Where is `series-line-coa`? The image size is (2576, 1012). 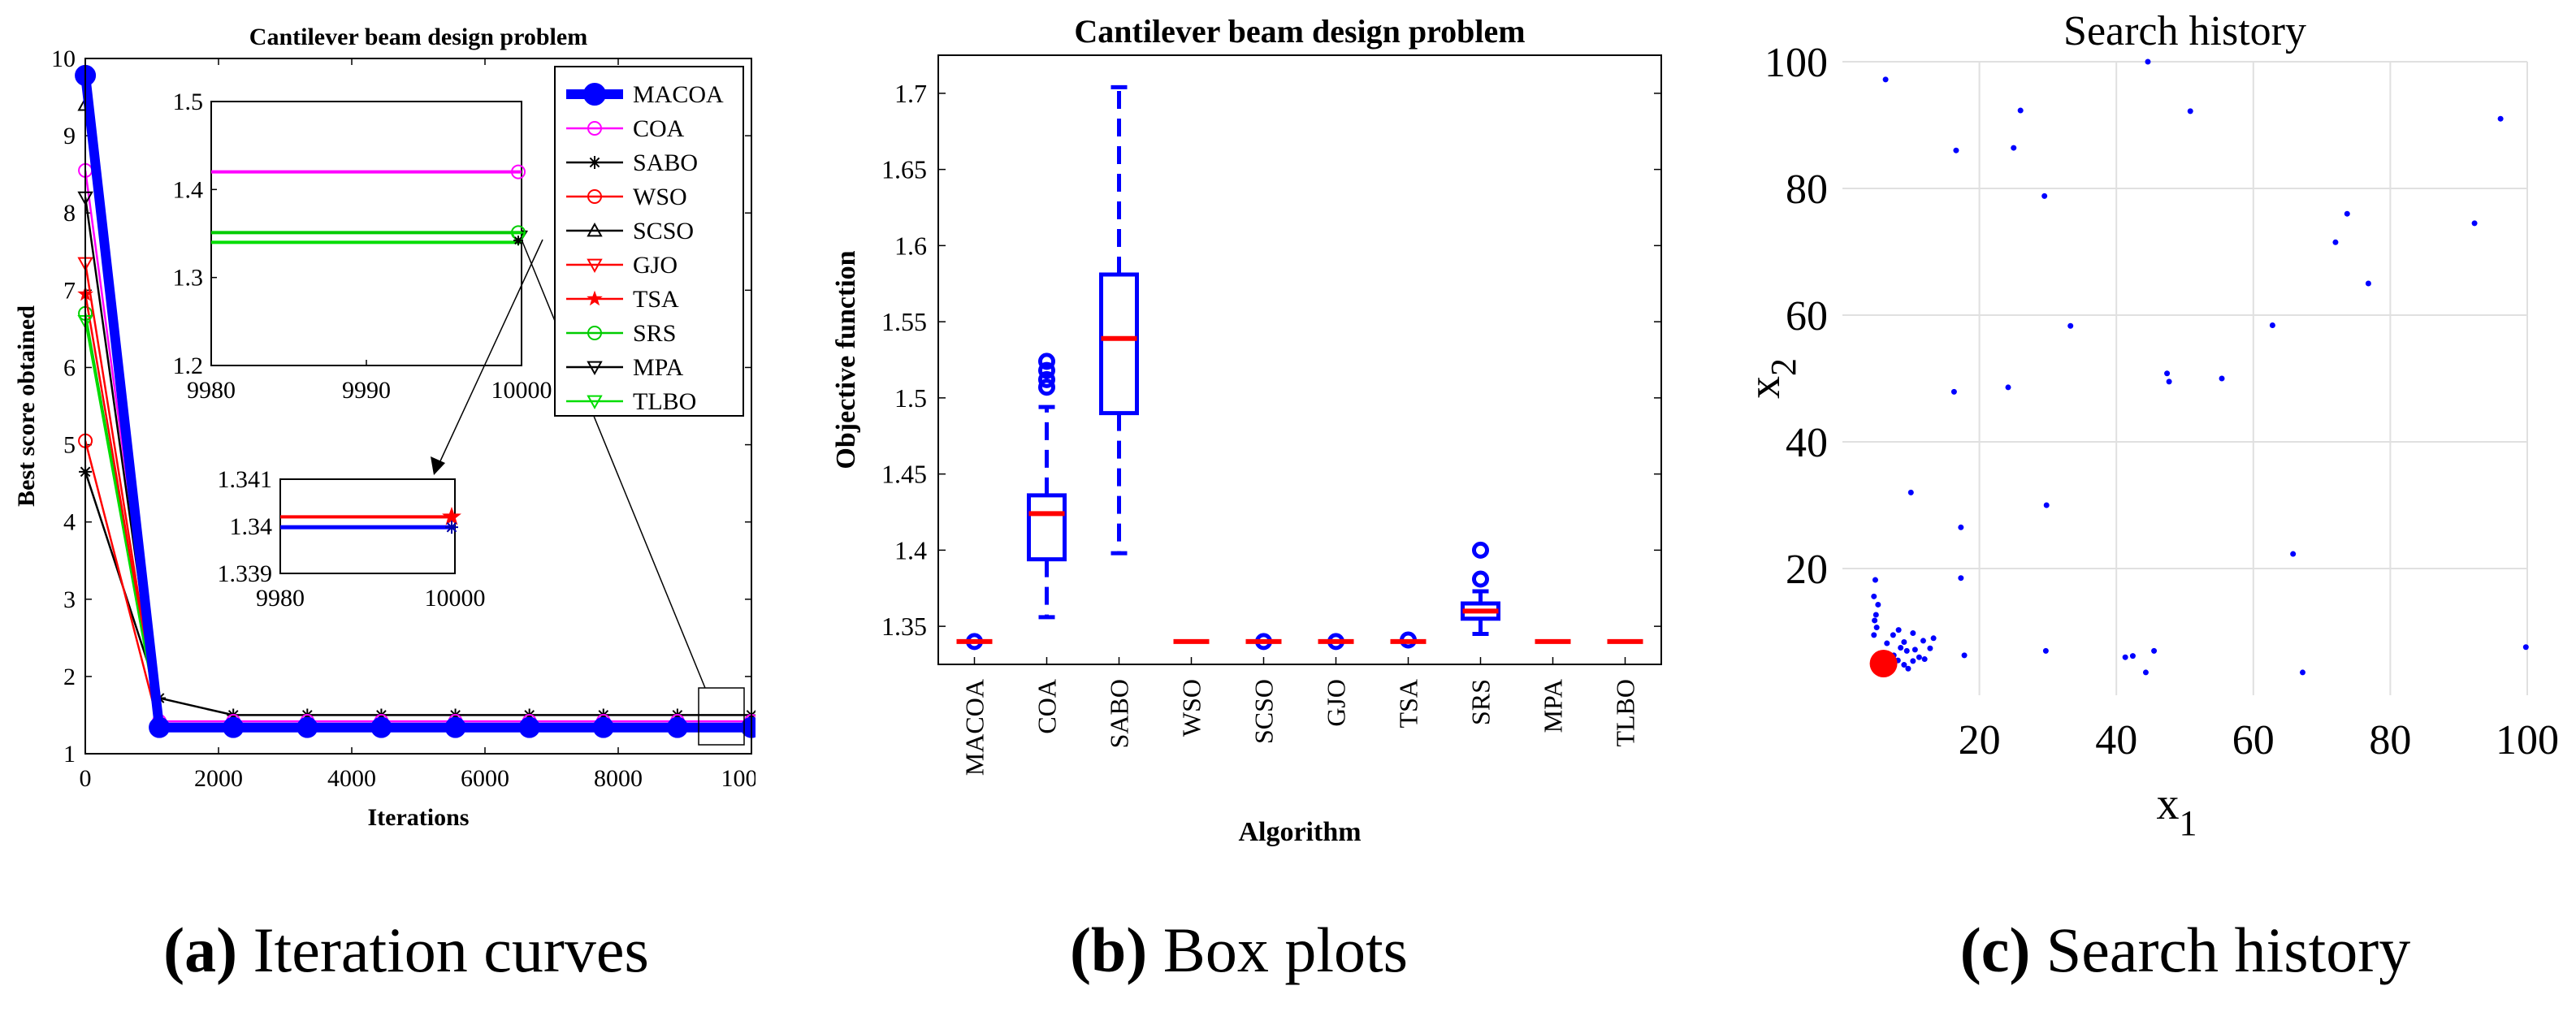 series-line-coa is located at coordinates (418, 446).